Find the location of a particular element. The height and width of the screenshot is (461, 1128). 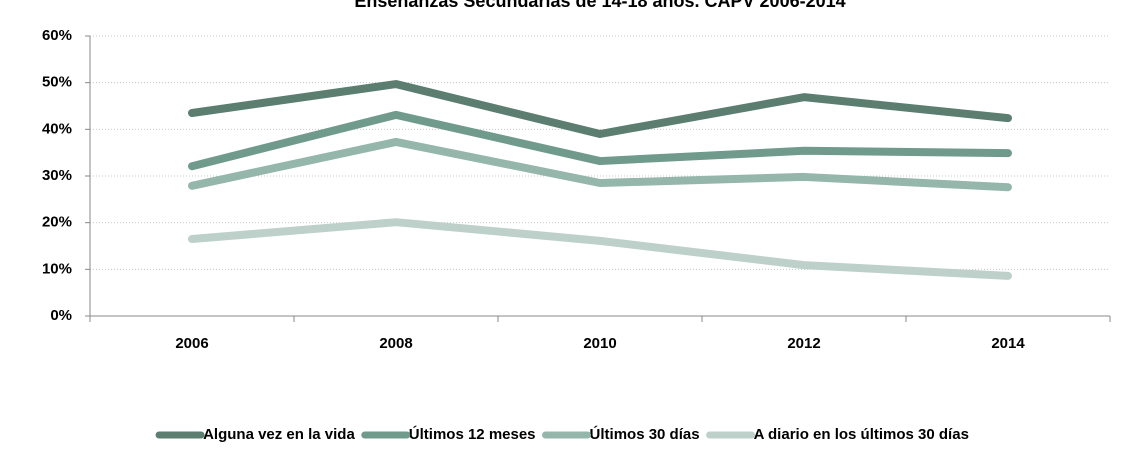

legend-label: Últimos 12 meses is located at coordinates (472, 434).